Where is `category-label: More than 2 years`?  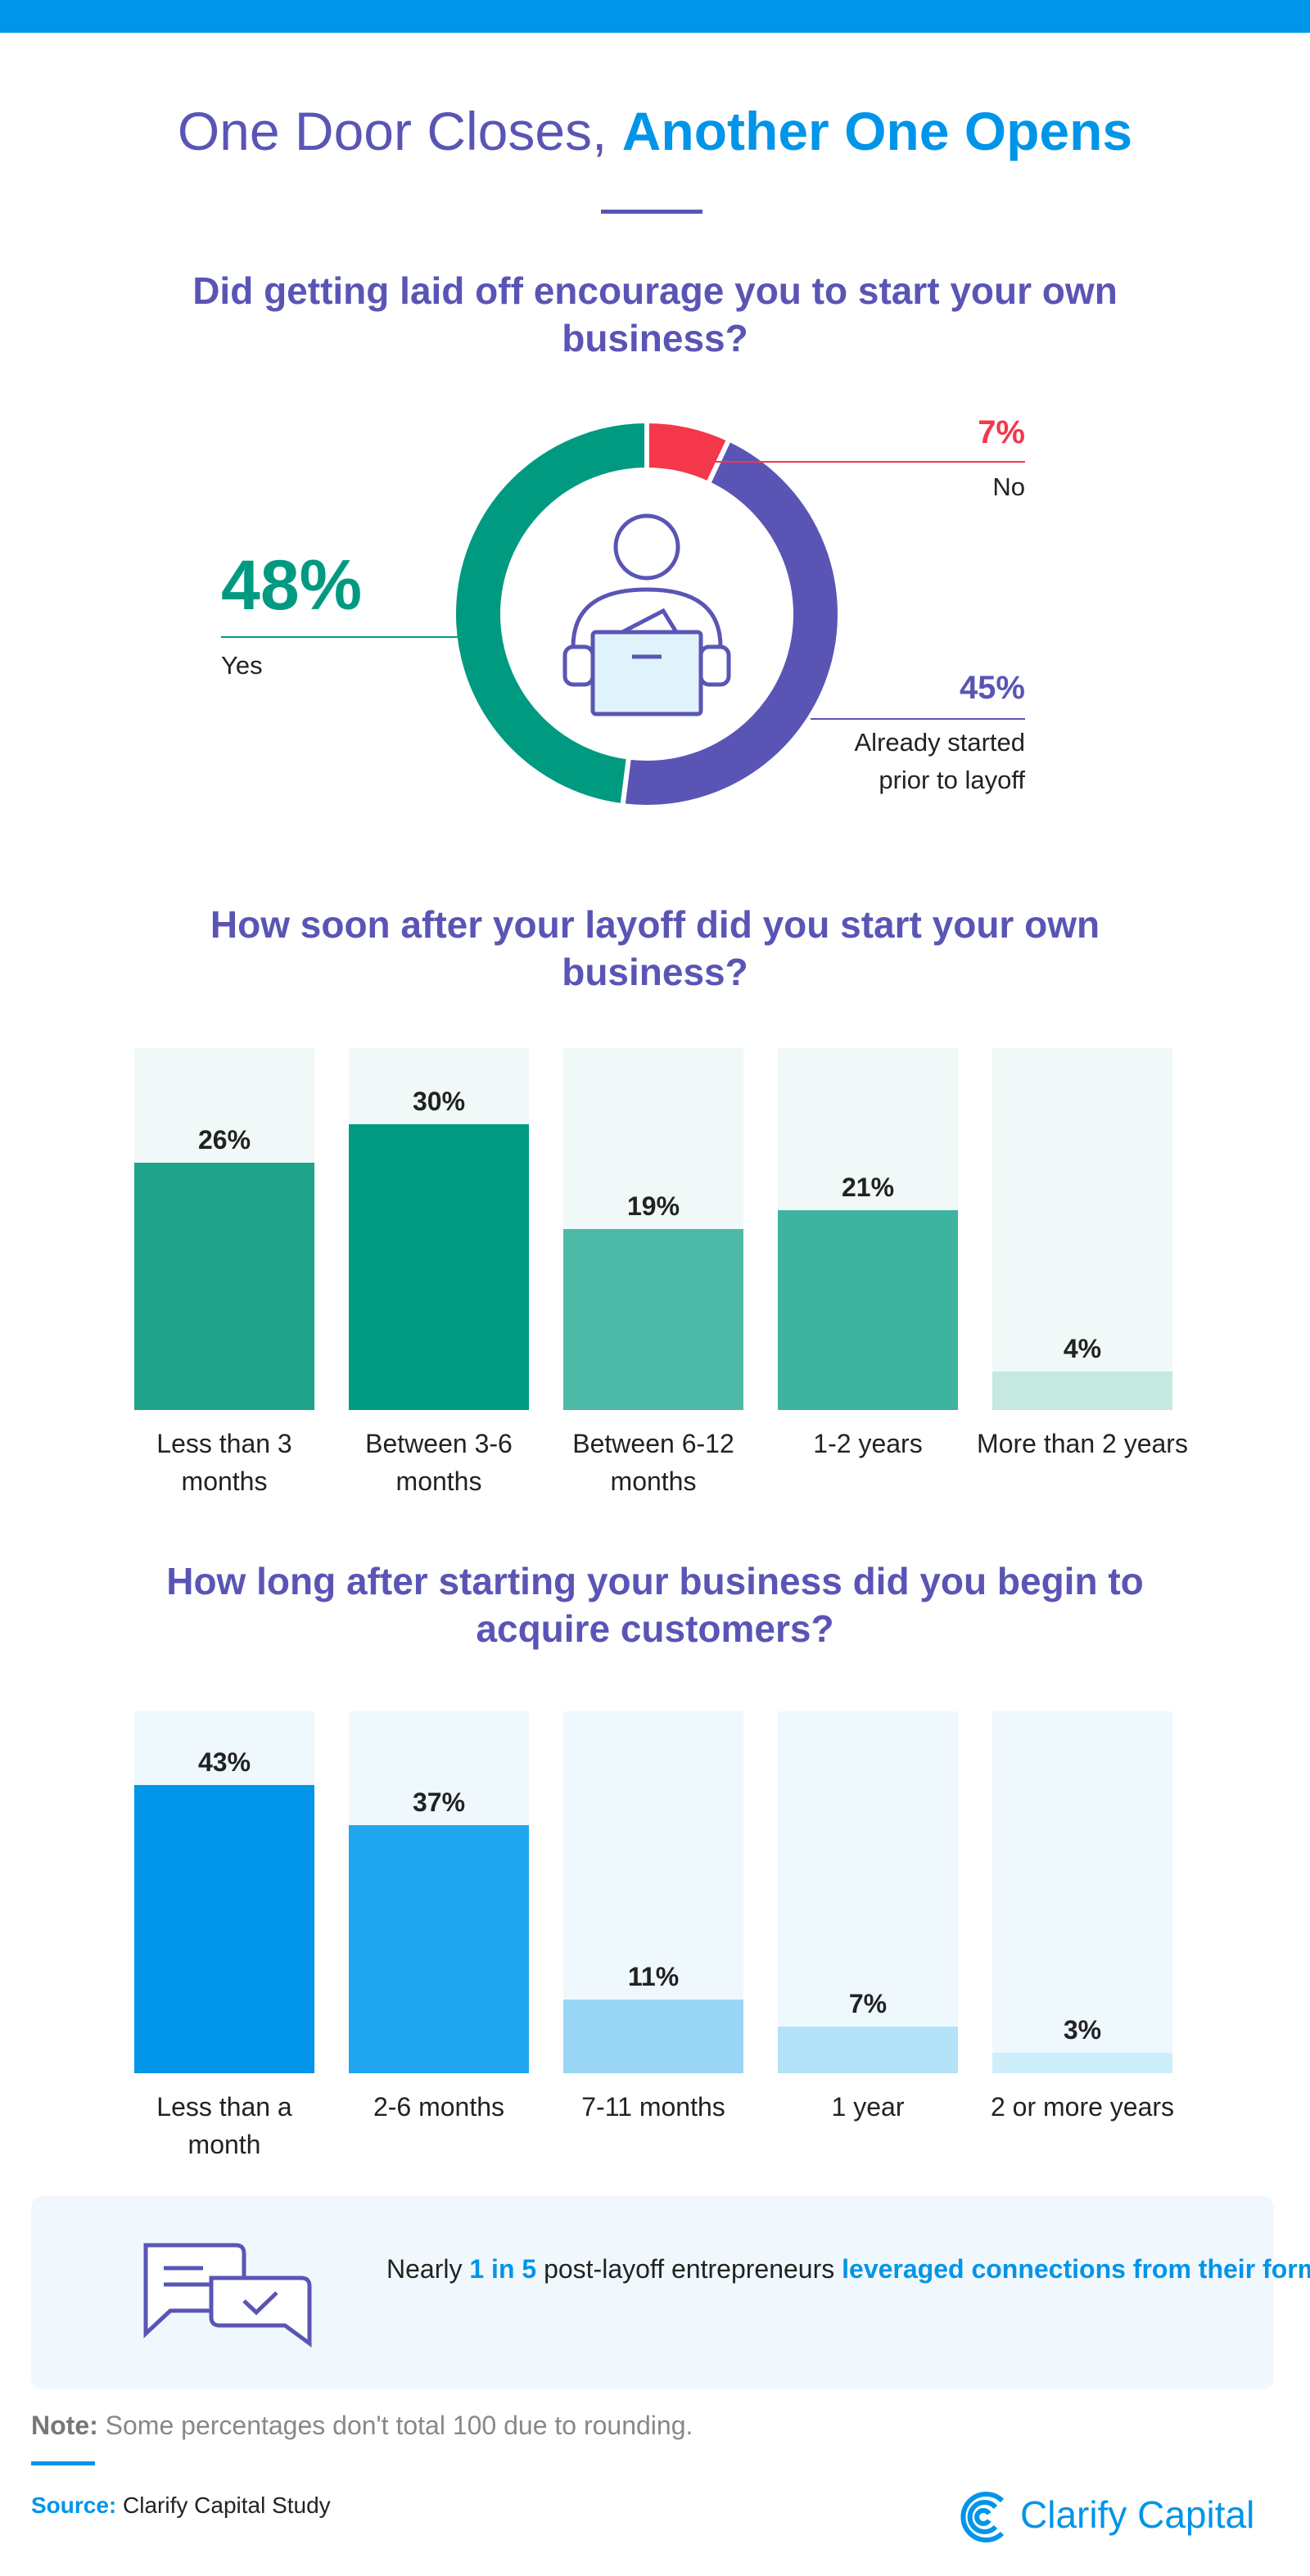 category-label: More than 2 years is located at coordinates (1082, 1443).